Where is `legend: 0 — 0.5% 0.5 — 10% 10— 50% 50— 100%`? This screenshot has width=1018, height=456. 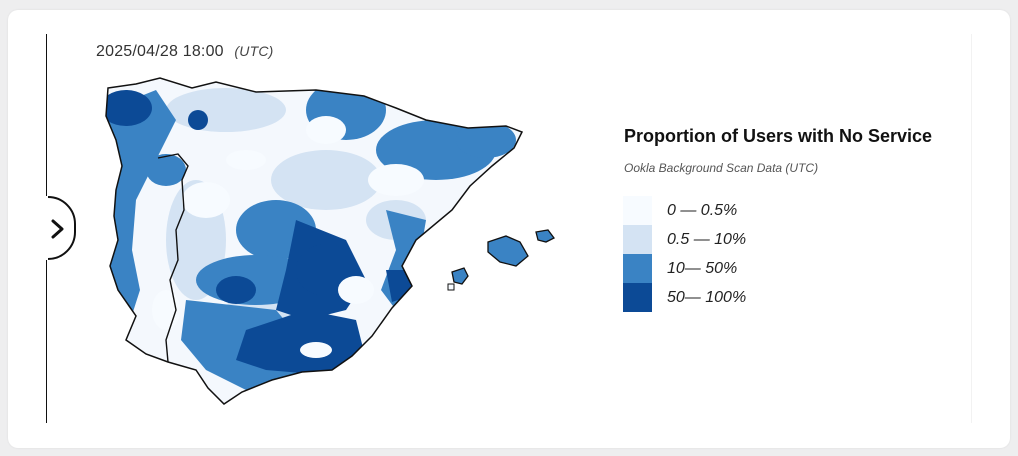 legend: 0 — 0.5% 0.5 — 10% 10— 50% 50— 100% is located at coordinates (703, 254).